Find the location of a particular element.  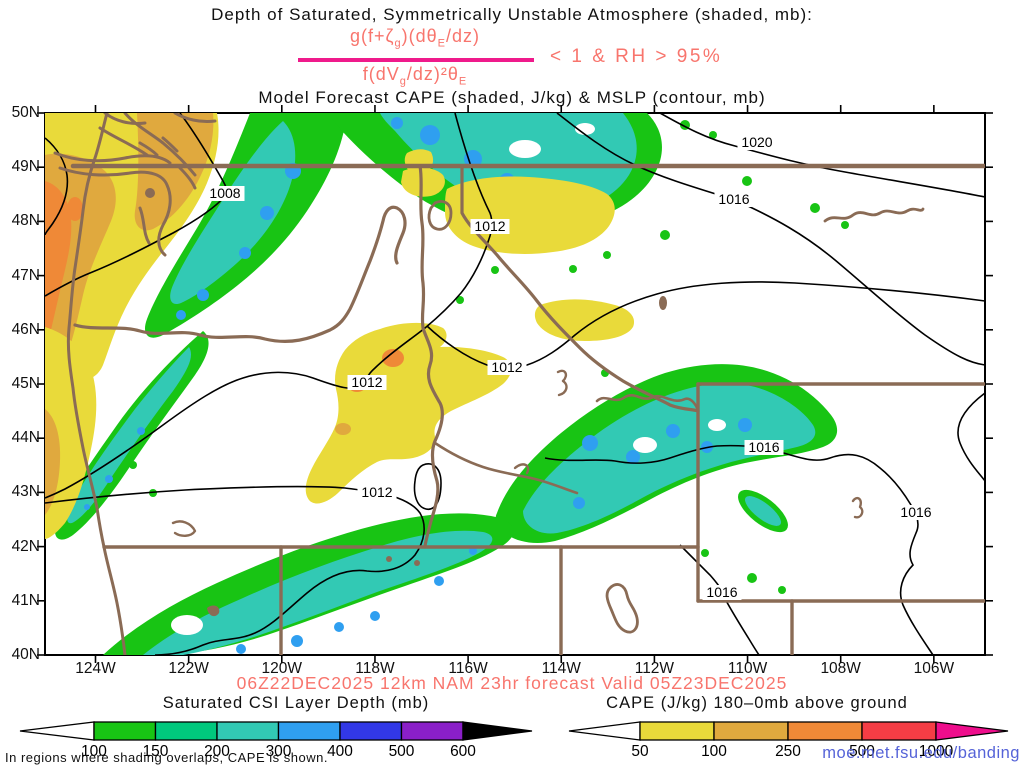

csi-colorbar-tick-400: 400 is located at coordinates (340, 751).